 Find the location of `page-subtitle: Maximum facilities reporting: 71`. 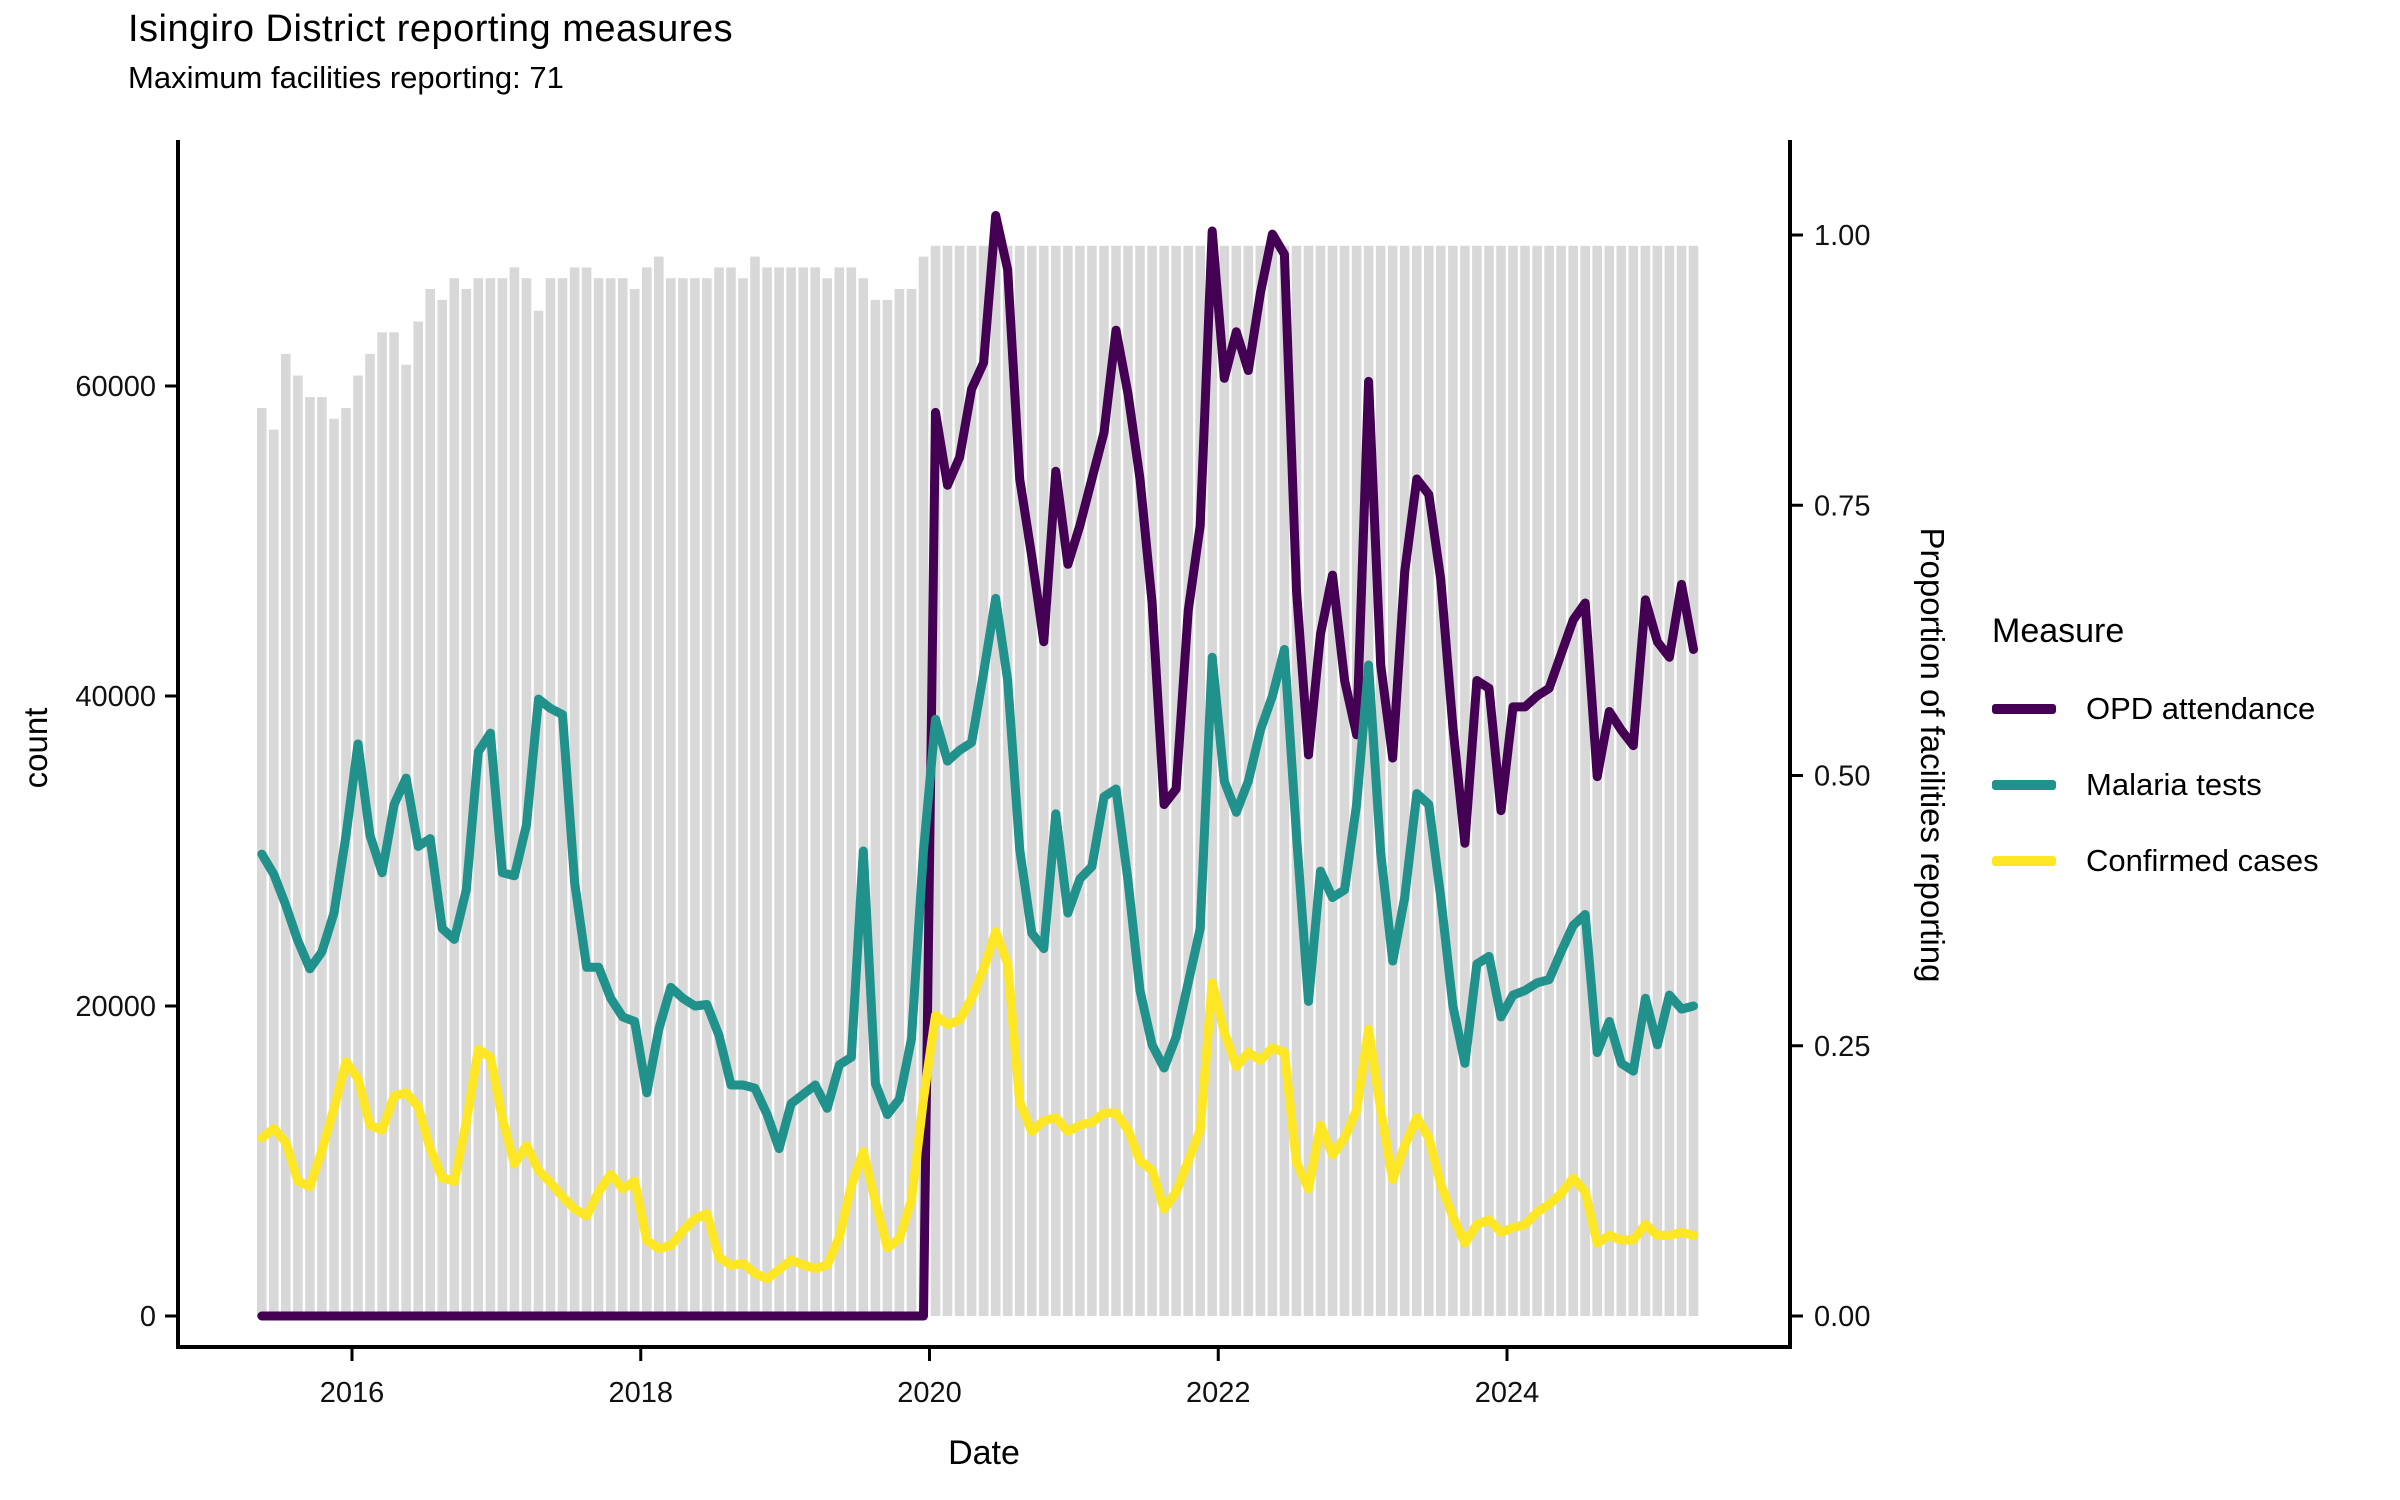

page-subtitle: Maximum facilities reporting: 71 is located at coordinates (346, 77).